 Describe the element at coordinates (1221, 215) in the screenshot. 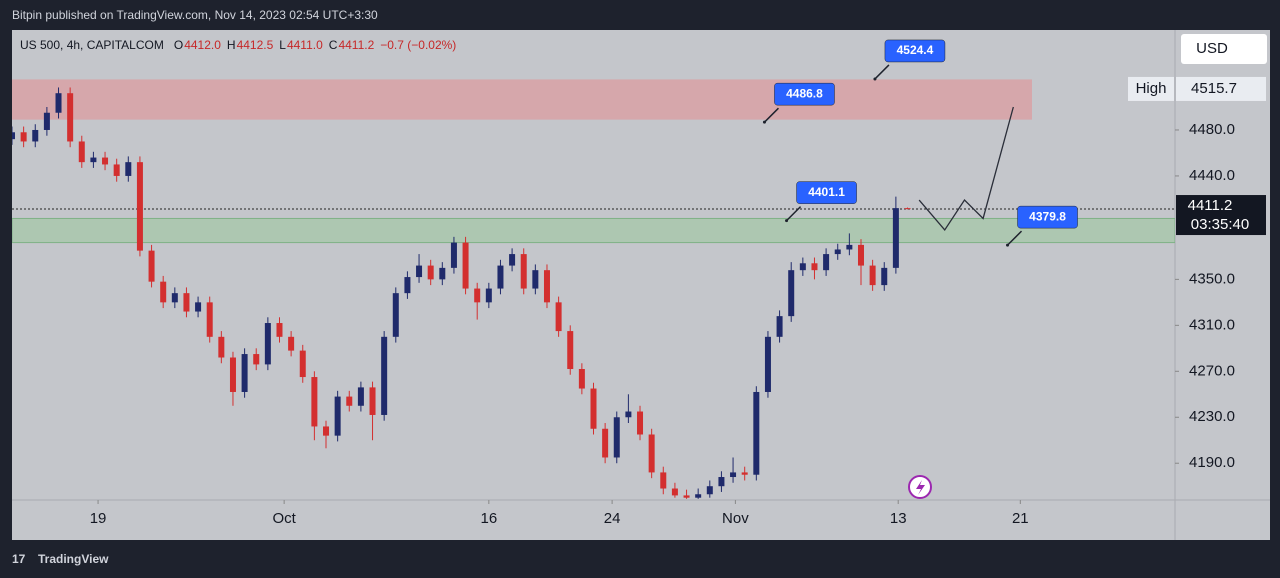

I see `last-price-box` at that location.